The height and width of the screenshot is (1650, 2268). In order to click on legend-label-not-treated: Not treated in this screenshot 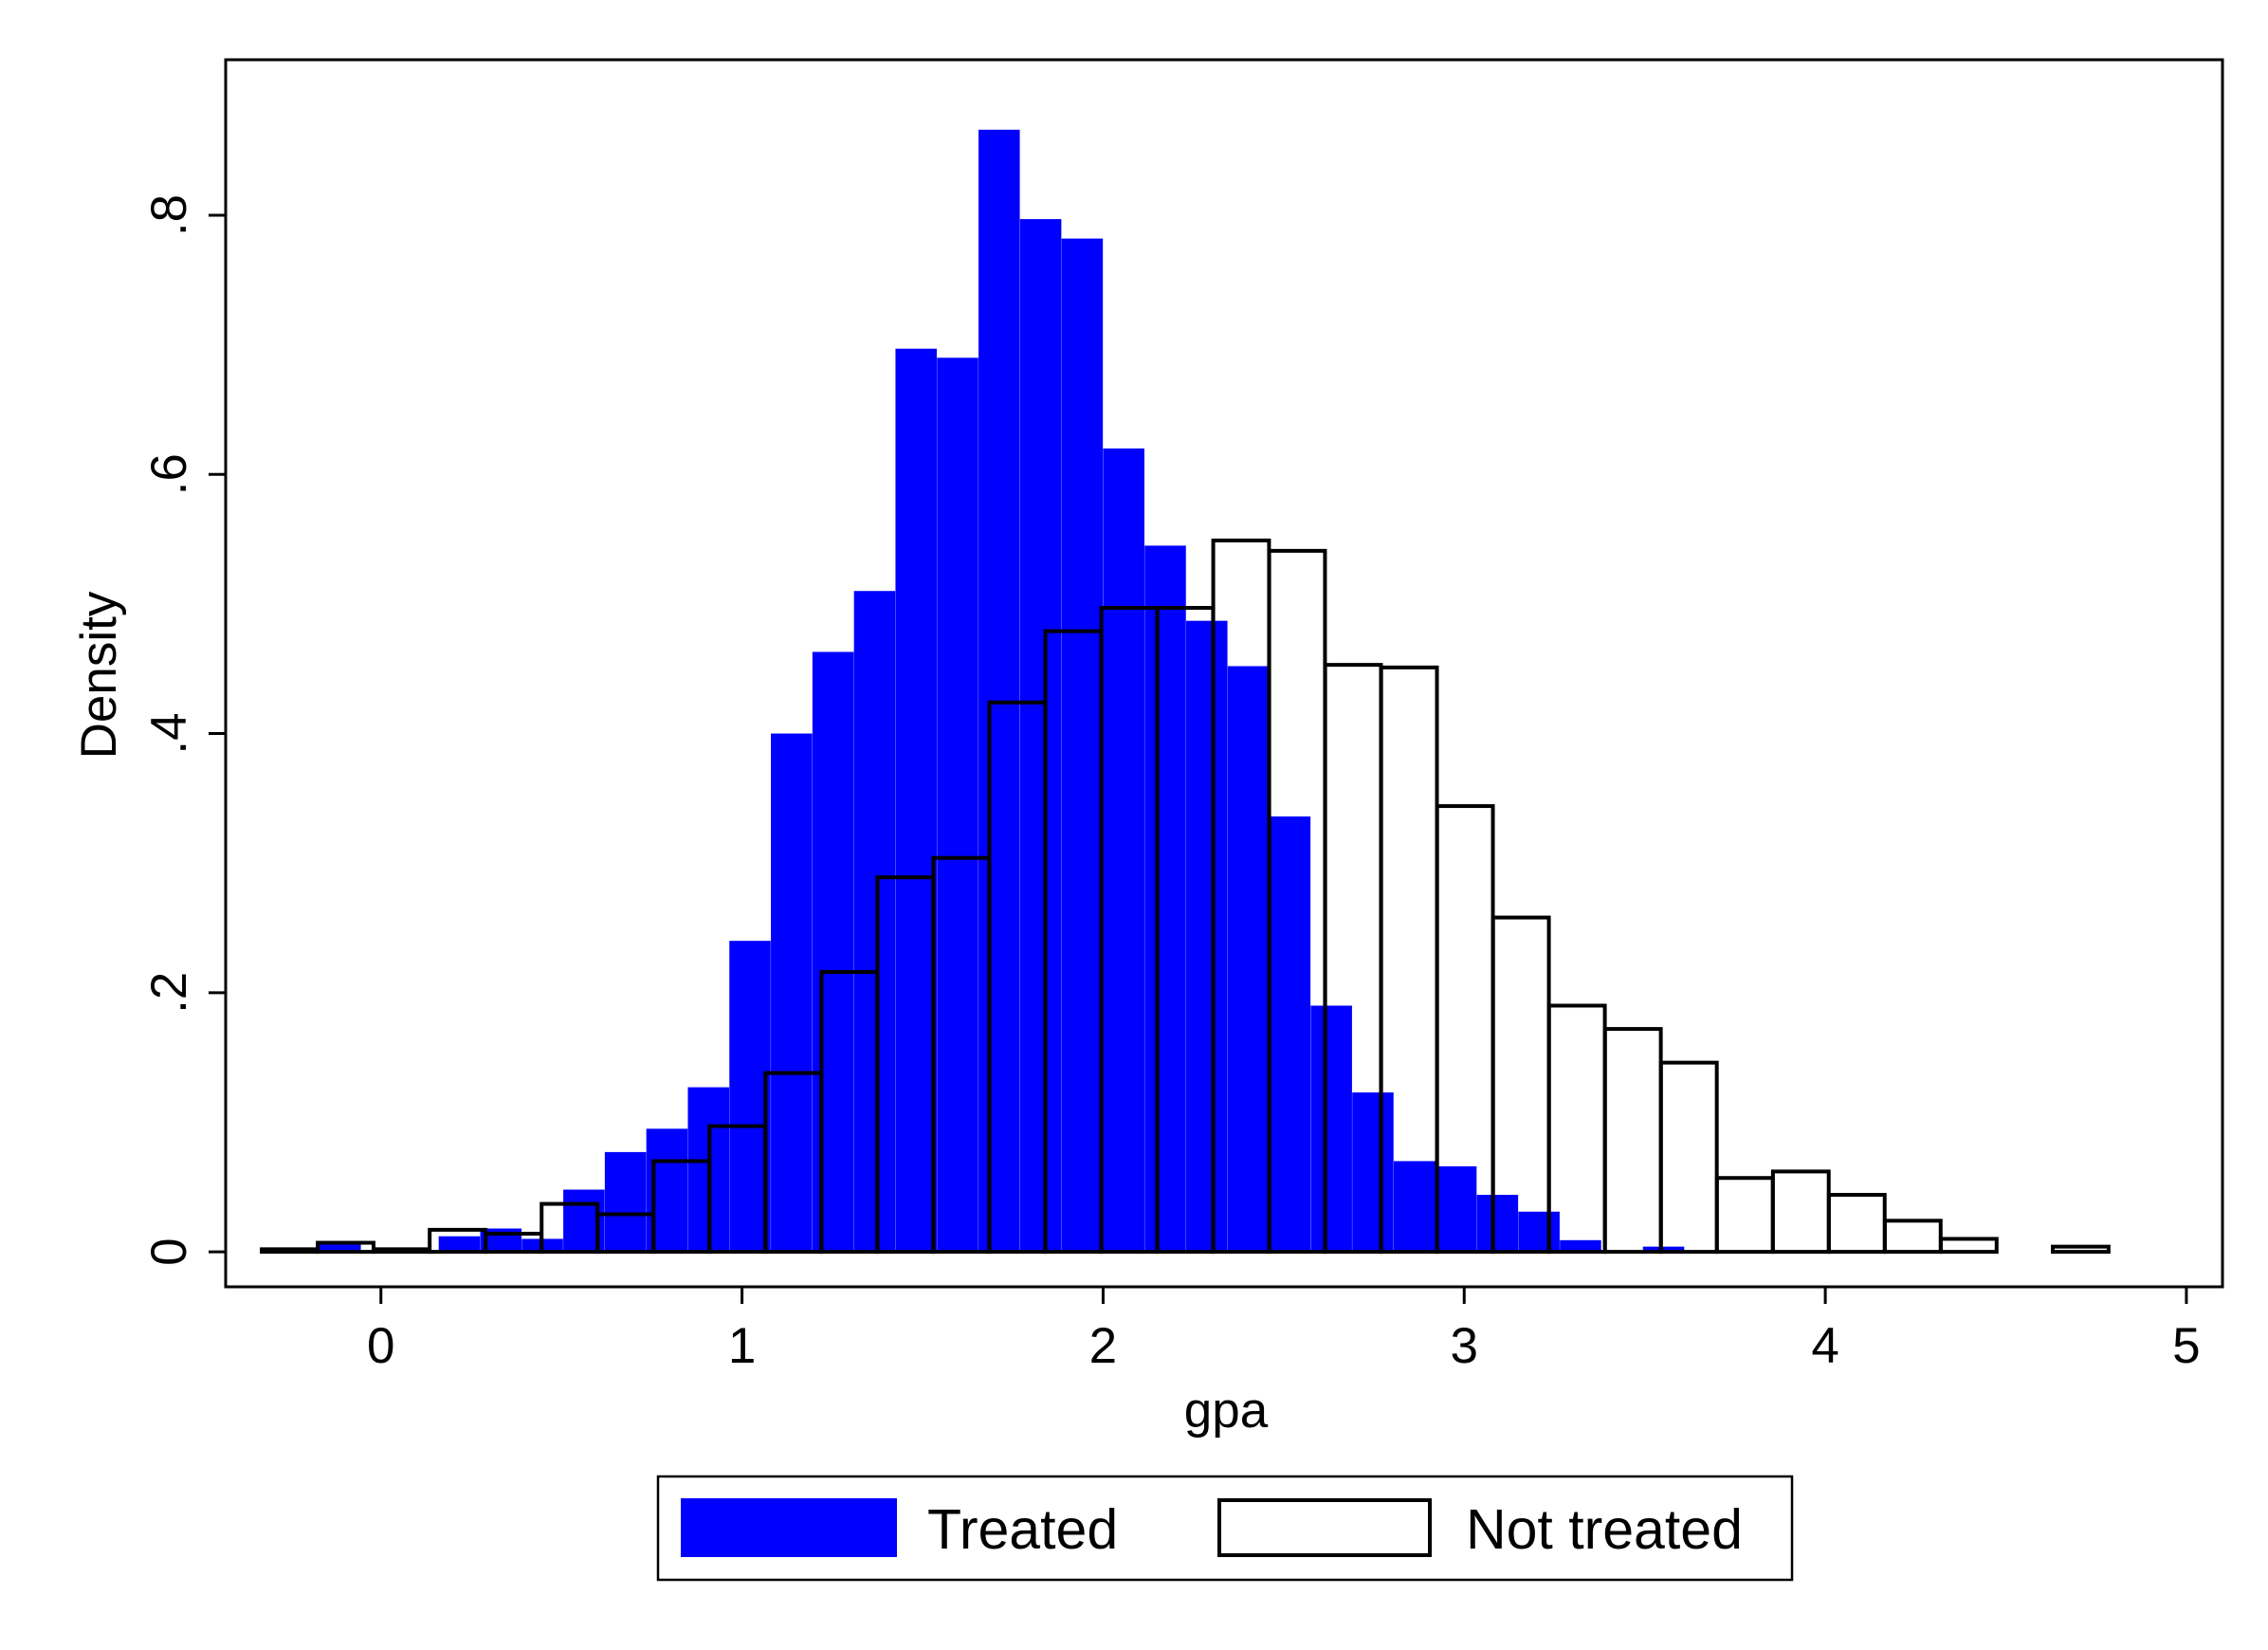, I will do `click(1604, 1529)`.